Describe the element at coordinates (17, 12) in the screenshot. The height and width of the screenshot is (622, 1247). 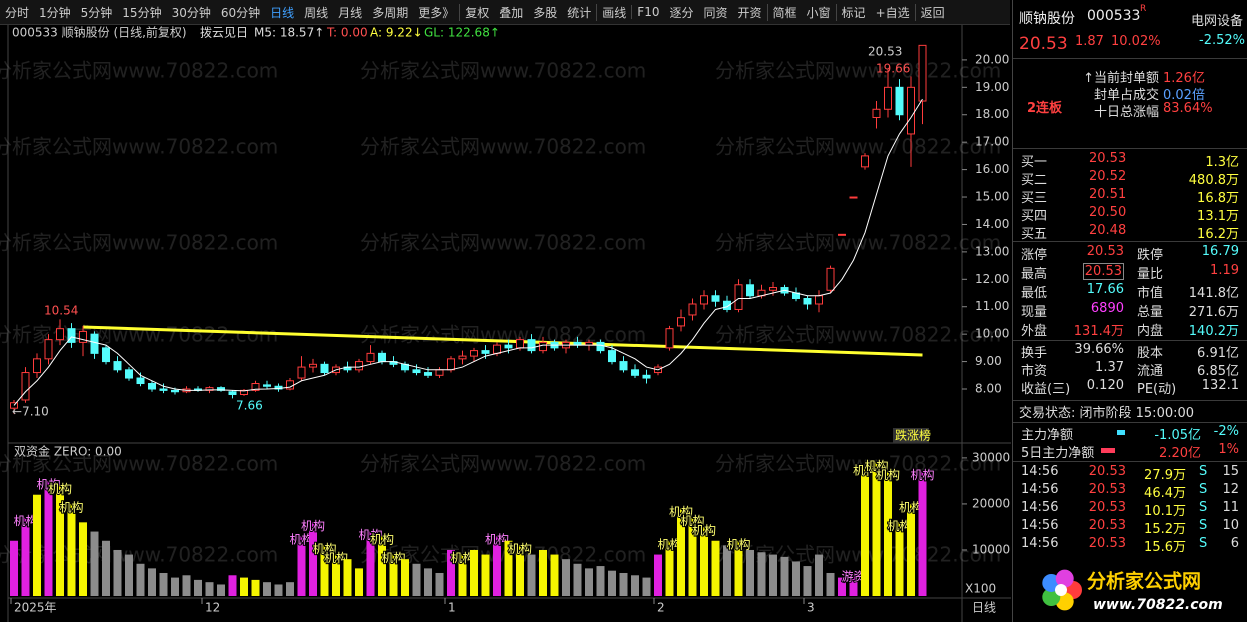
I see `toolbar-button: 分时` at that location.